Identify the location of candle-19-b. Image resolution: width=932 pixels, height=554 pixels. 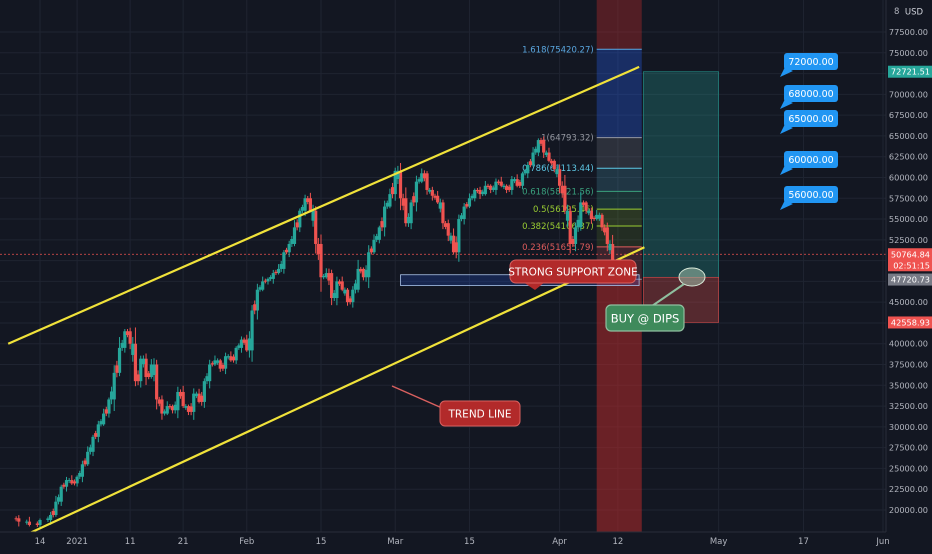
(127, 333).